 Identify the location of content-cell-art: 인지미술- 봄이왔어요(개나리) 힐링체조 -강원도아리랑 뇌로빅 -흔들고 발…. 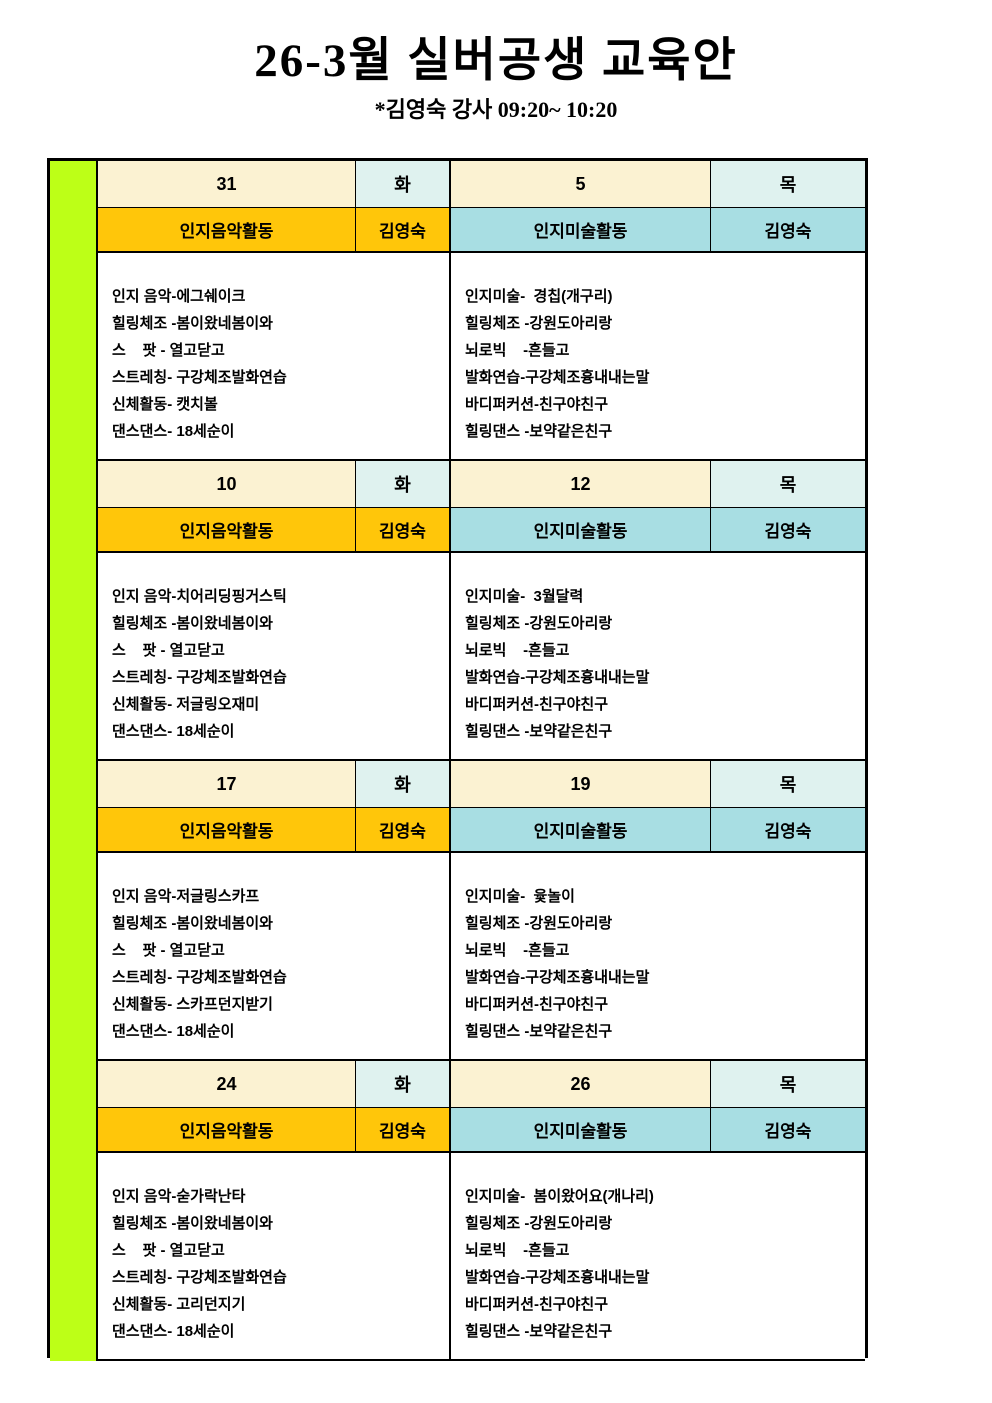
(658, 1257).